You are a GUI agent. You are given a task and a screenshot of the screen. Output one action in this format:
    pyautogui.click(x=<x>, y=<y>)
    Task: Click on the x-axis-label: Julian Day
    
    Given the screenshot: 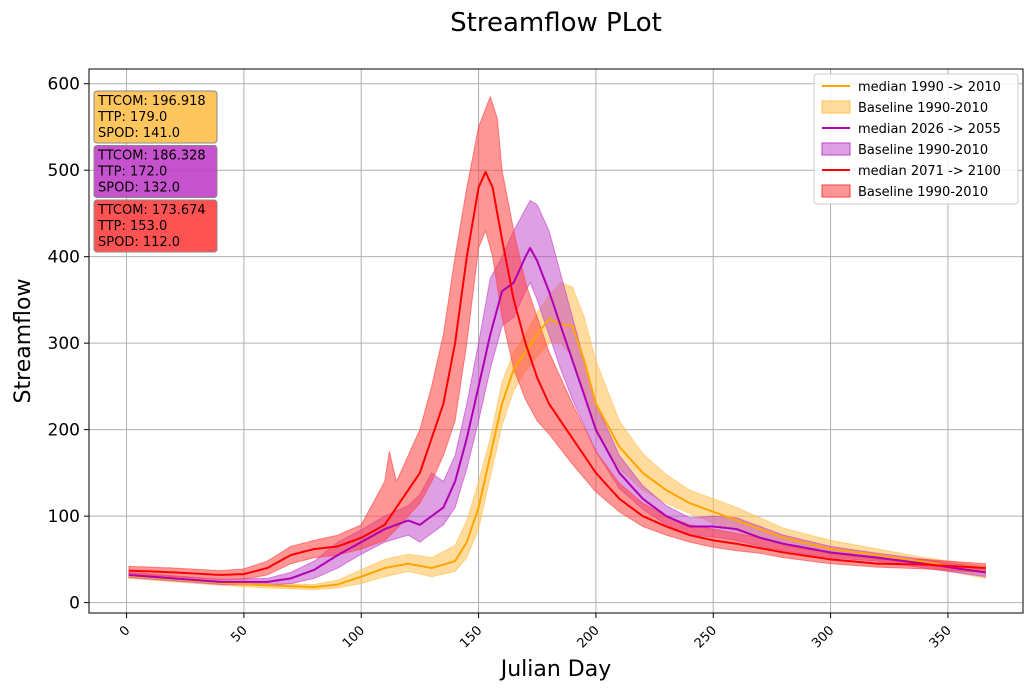 What is the action you would take?
    pyautogui.click(x=555, y=669)
    